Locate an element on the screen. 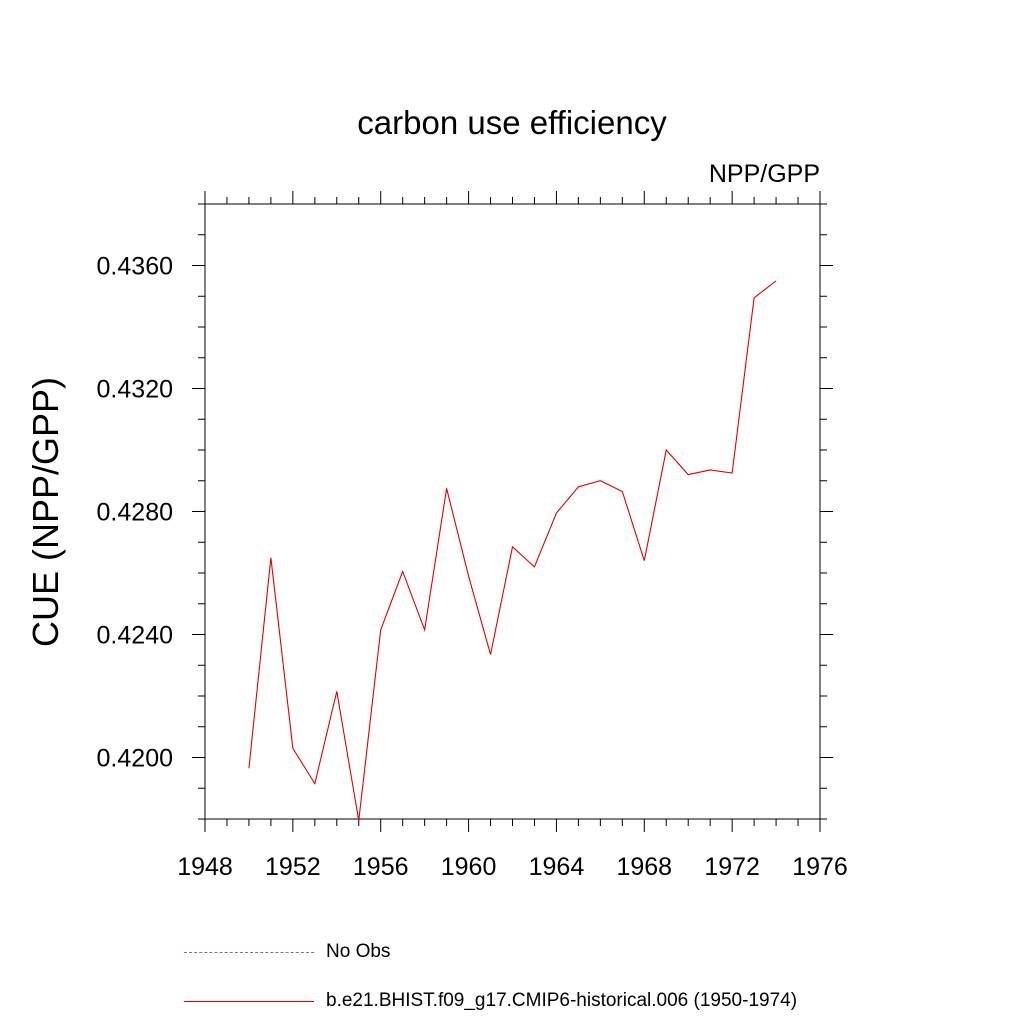 Image resolution: width=1024 pixels, height=1024 pixels. x-tick-label: 1956 is located at coordinates (381, 867).